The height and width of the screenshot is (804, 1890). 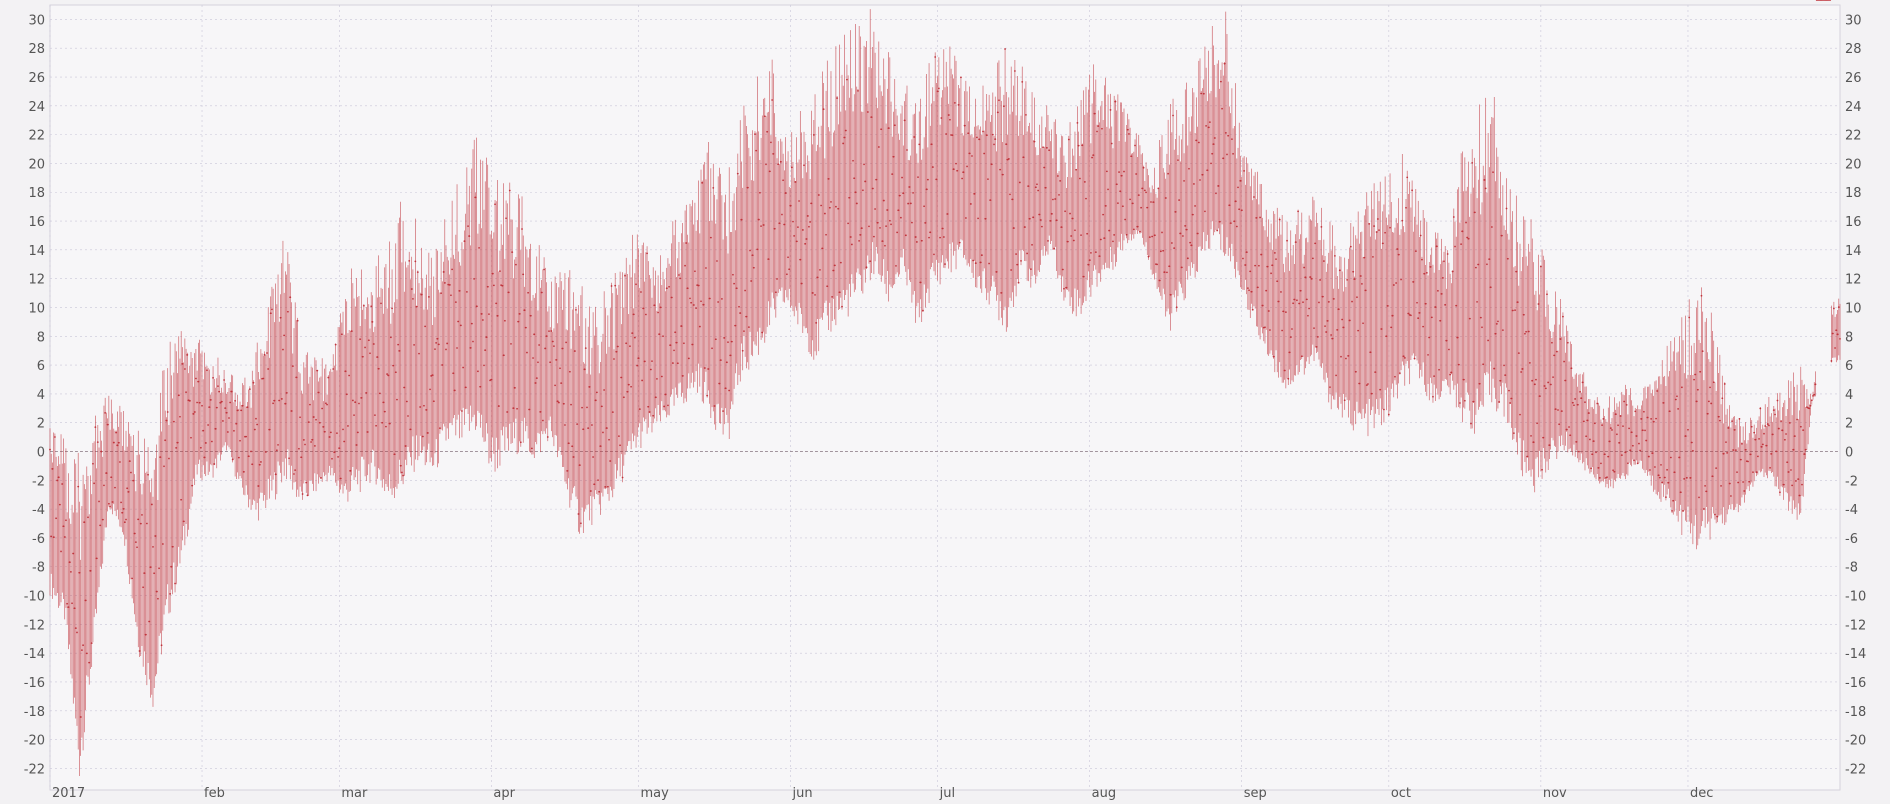 I want to click on y-tick-label-right: 28, so click(x=1853, y=49).